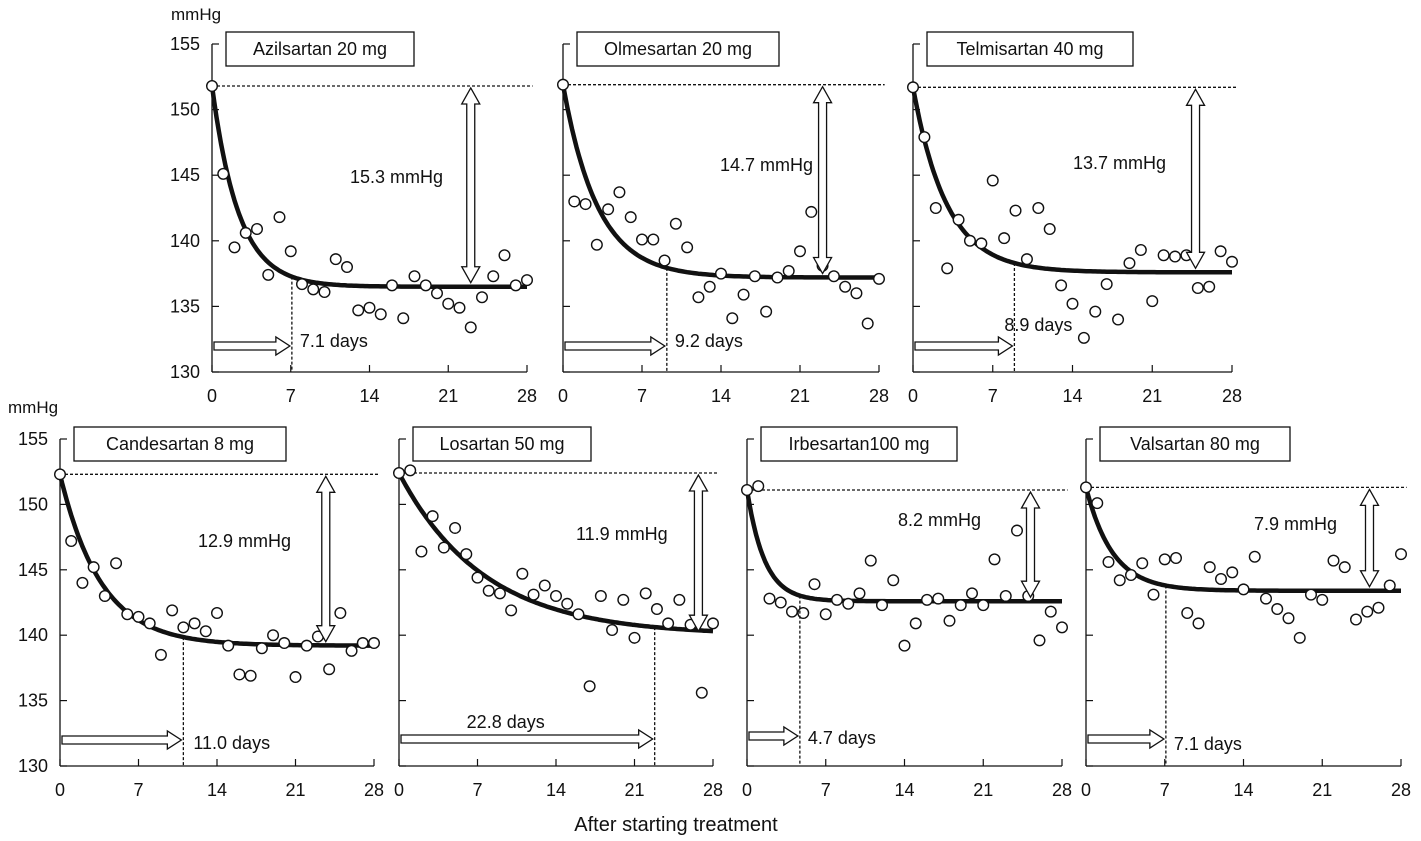 This screenshot has width=1421, height=841. What do you see at coordinates (396, 177) in the screenshot?
I see `reduction-label: 15.3 mmHg` at bounding box center [396, 177].